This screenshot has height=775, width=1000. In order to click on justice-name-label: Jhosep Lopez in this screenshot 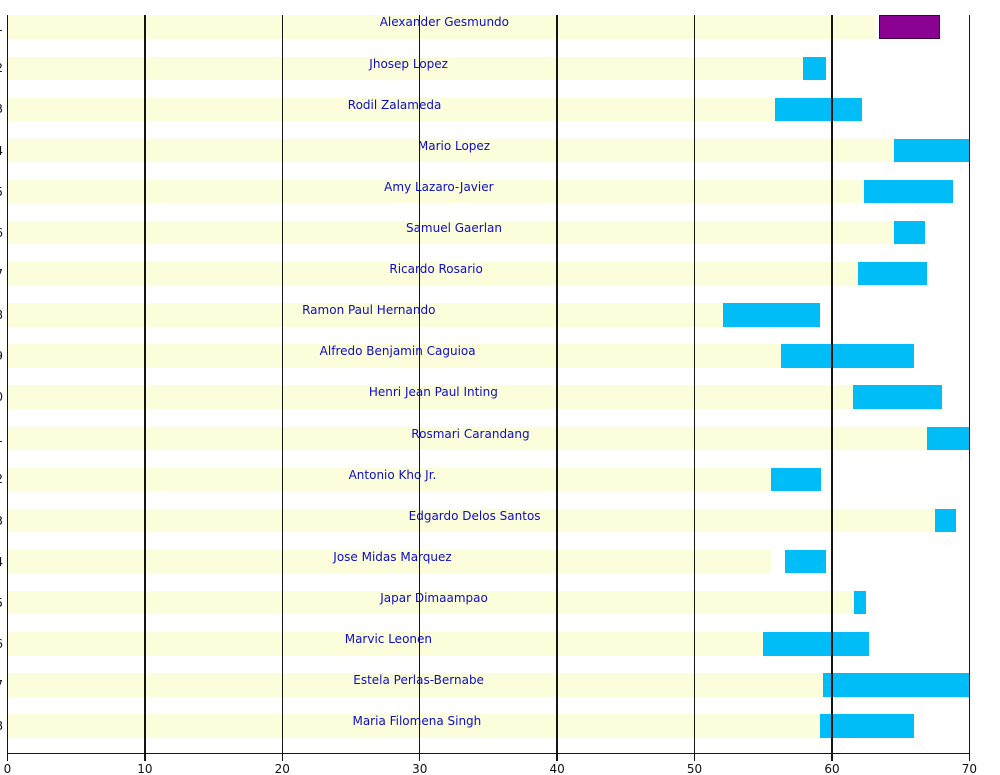, I will do `click(408, 63)`.